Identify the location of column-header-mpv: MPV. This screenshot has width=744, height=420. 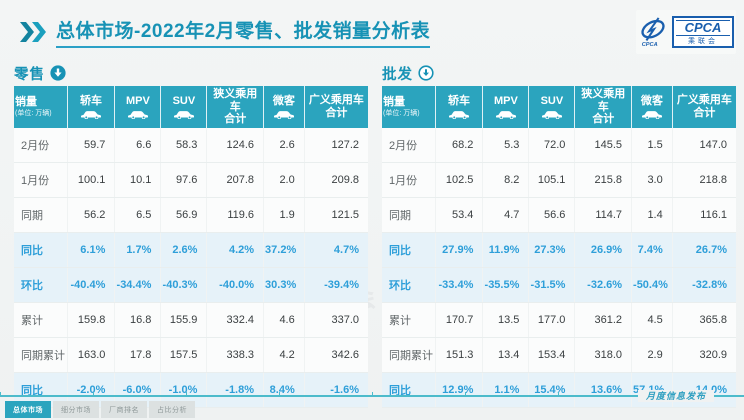
(138, 107).